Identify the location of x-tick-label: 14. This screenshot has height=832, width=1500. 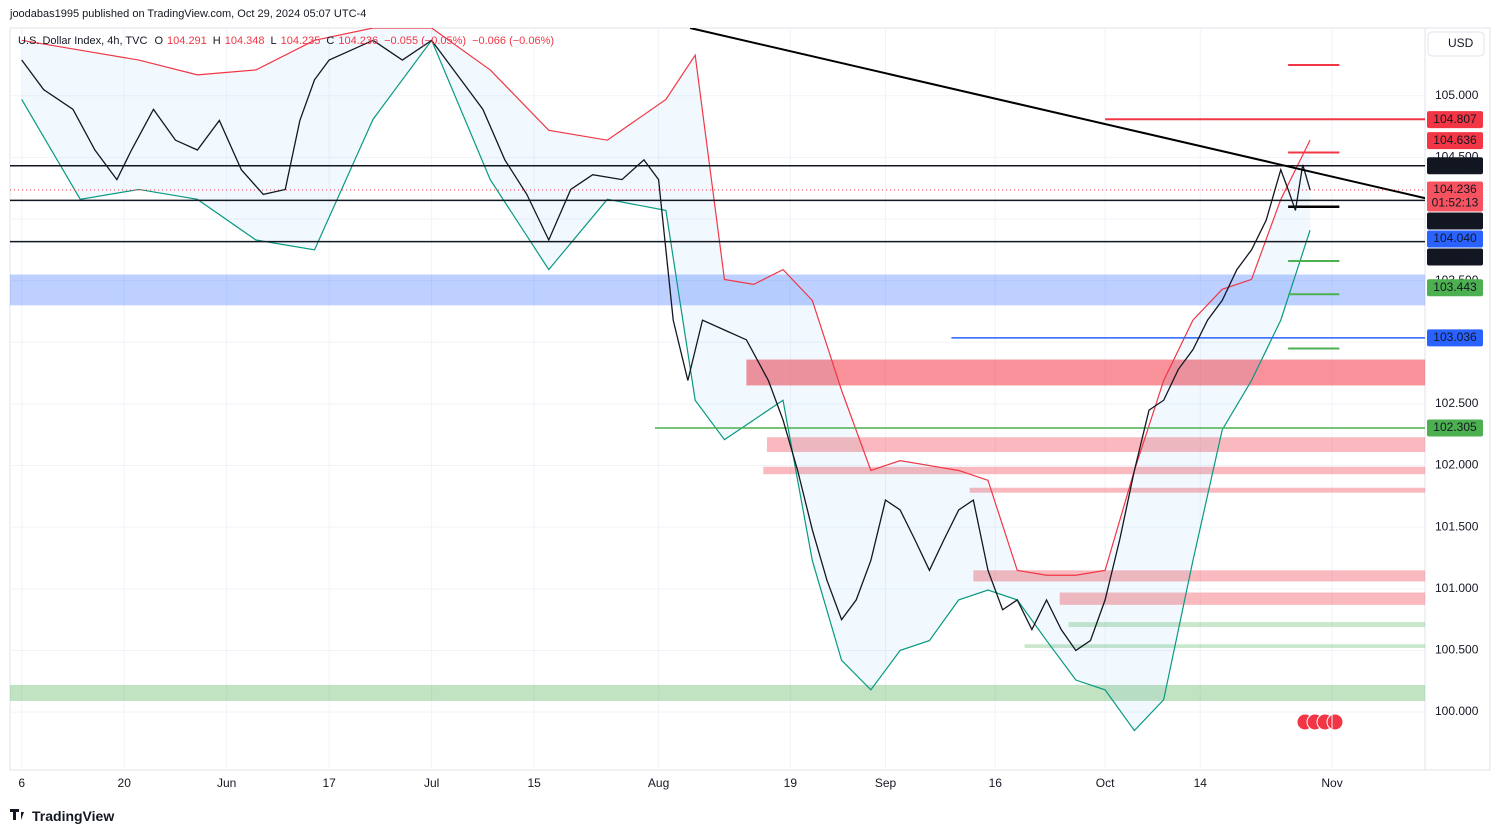
(1201, 783).